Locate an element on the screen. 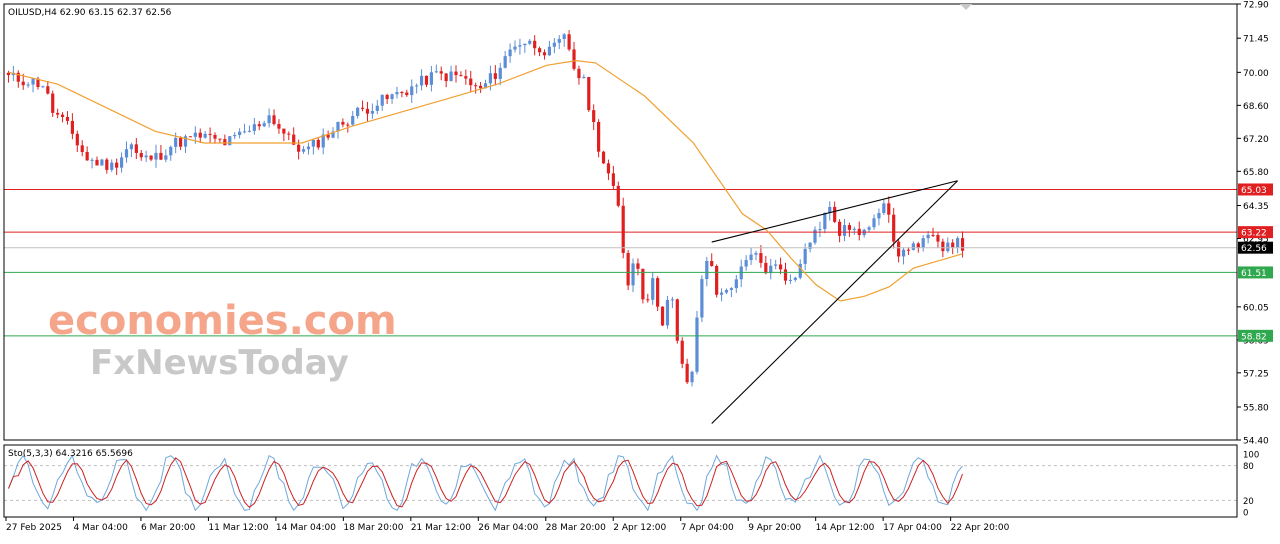 The width and height of the screenshot is (1280, 544). y-tick-label: 57.25 is located at coordinates (1256, 374).